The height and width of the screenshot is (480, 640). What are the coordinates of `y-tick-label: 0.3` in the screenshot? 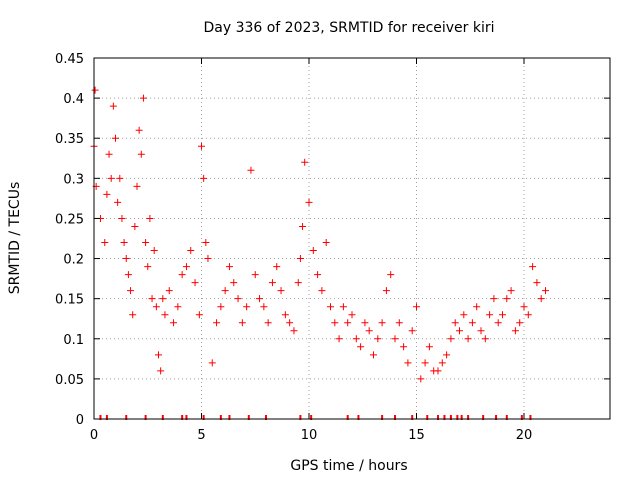 It's located at (73, 179).